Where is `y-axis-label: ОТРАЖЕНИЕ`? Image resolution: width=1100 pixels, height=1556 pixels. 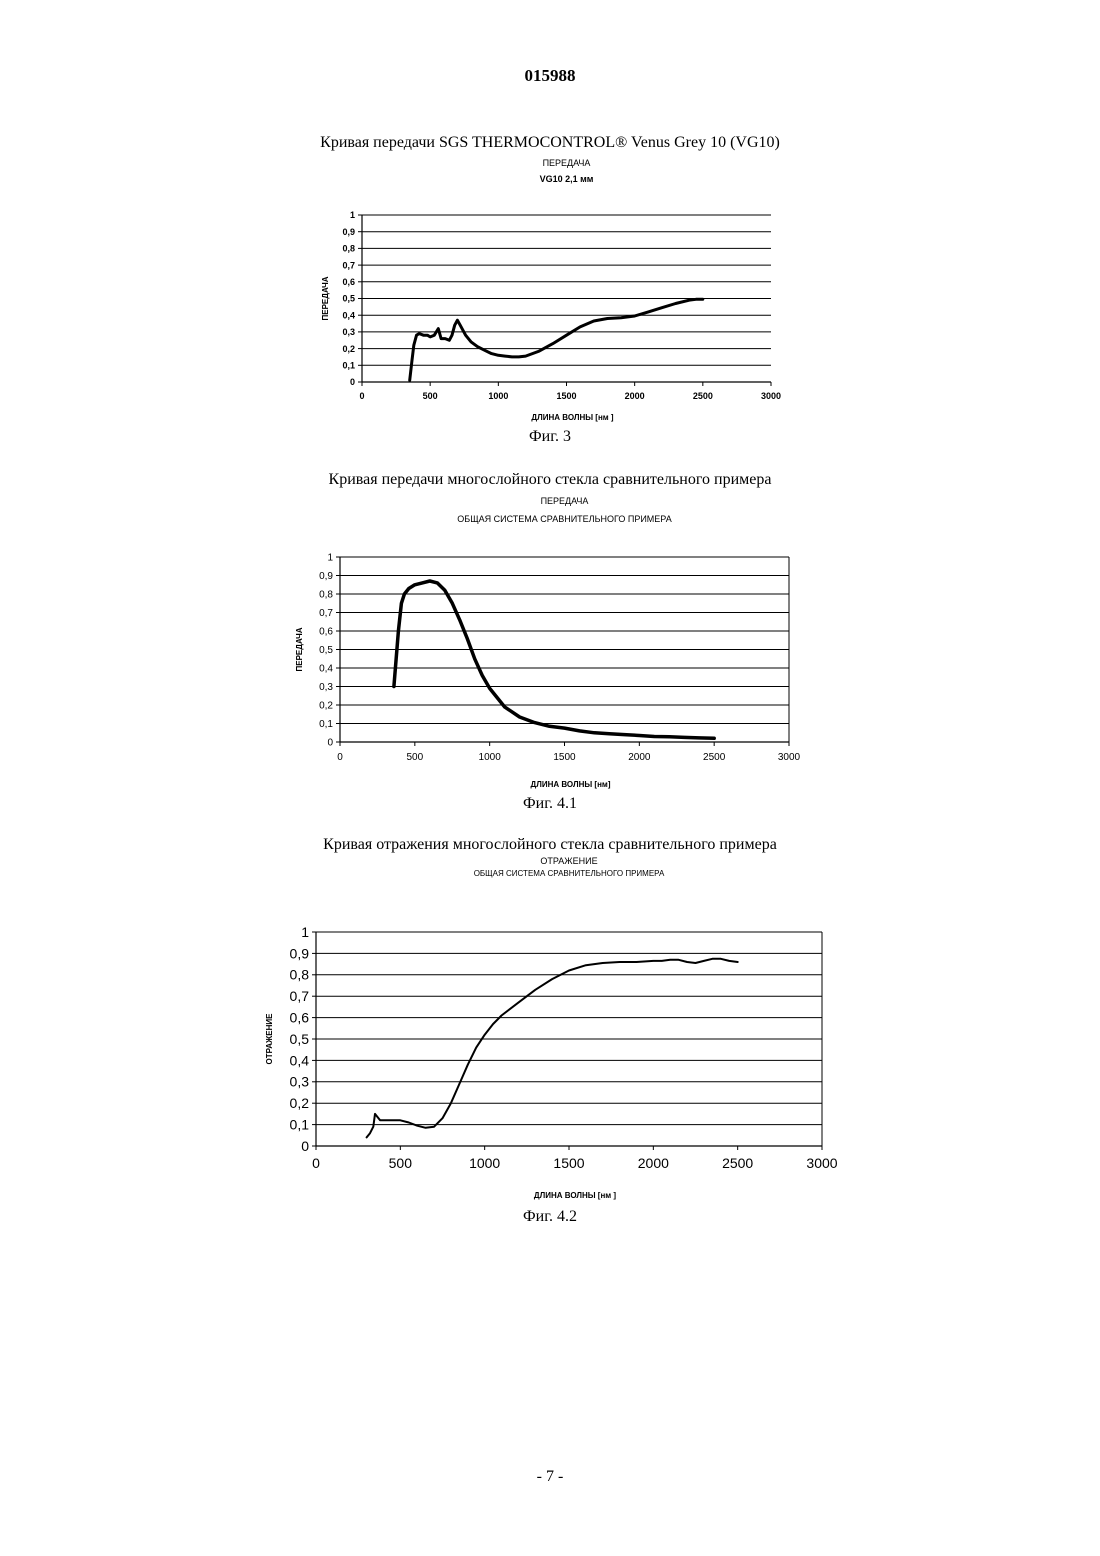 y-axis-label: ОТРАЖЕНИЕ is located at coordinates (269, 1039).